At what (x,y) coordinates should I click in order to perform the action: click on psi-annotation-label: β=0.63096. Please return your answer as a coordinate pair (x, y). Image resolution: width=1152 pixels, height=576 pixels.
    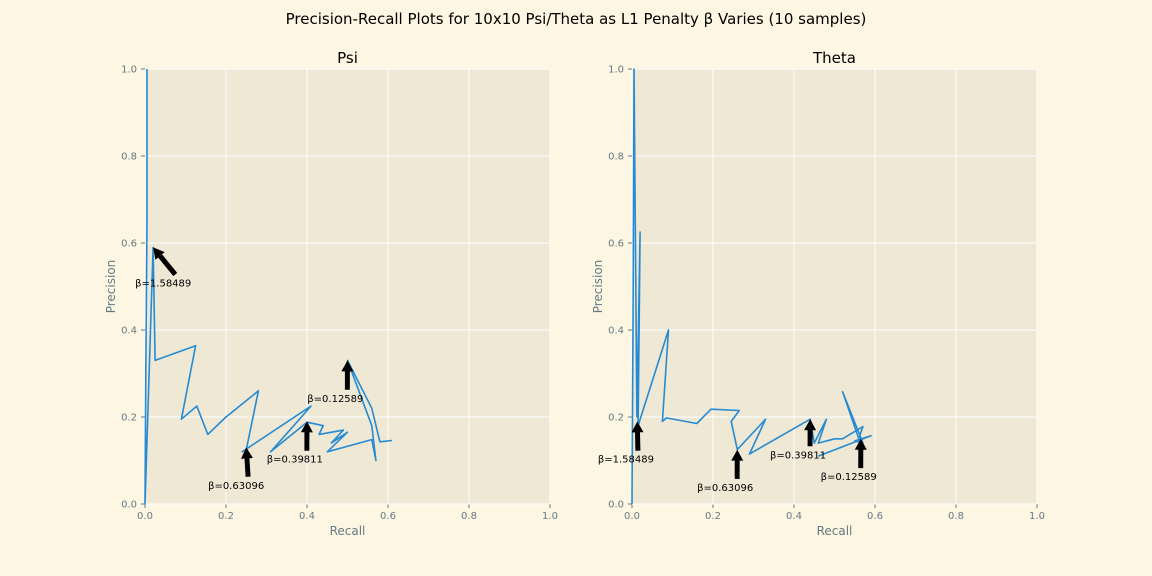
    Looking at the image, I should click on (236, 486).